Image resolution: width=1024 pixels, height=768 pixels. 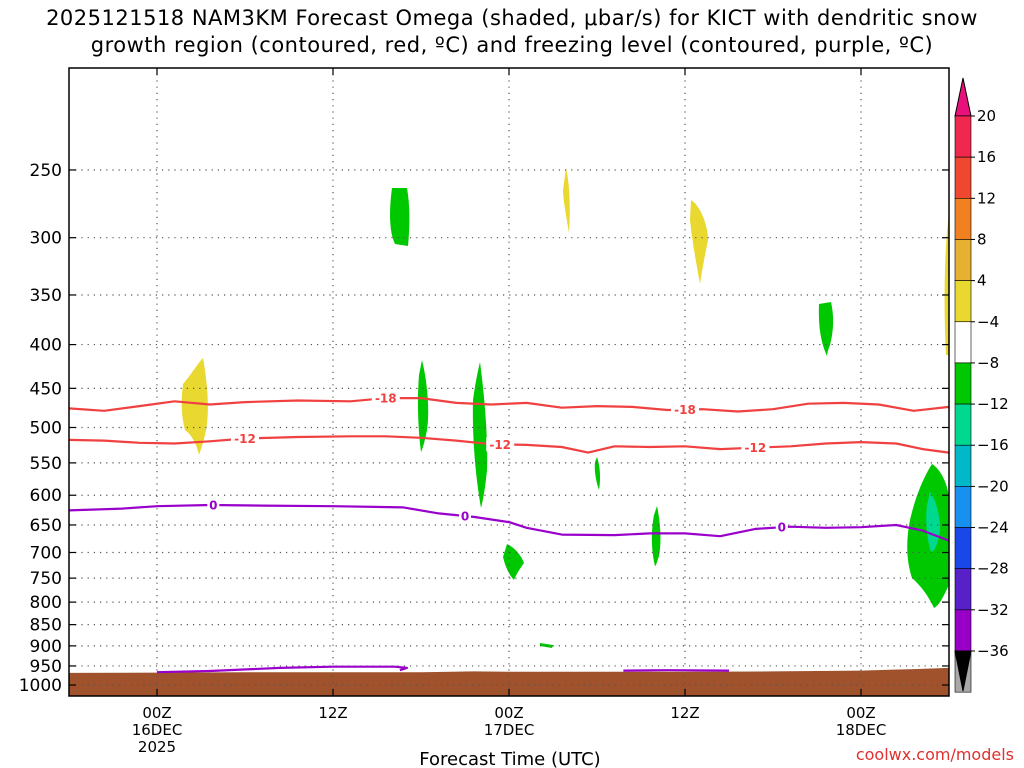 I want to click on colorbar-label: −28, so click(x=993, y=569).